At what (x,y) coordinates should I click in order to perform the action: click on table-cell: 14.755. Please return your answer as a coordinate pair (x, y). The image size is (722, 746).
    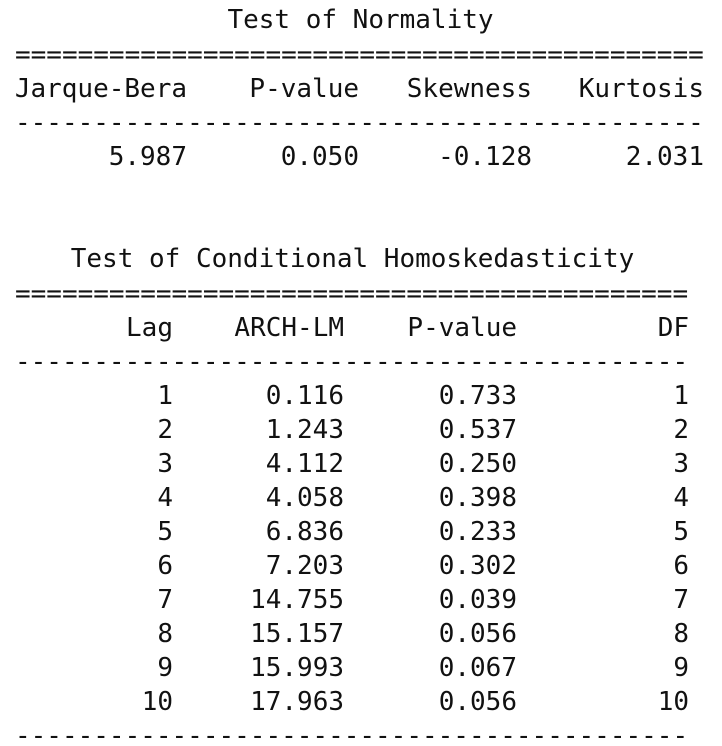
    Looking at the image, I should click on (297, 600).